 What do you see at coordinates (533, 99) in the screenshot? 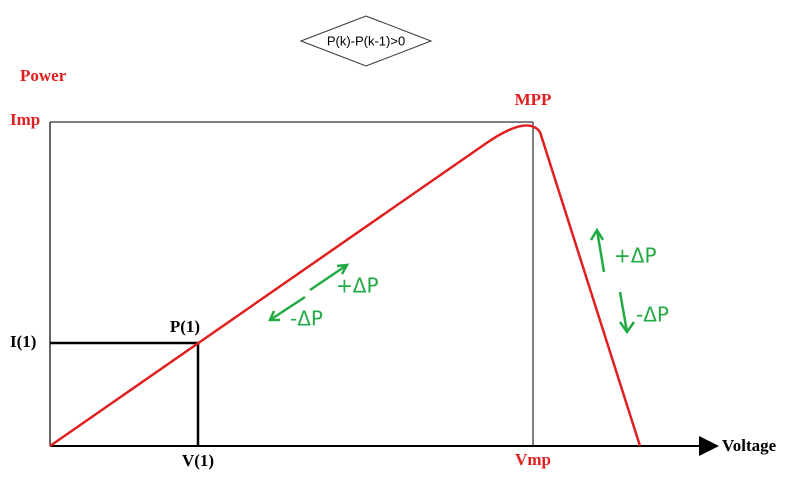
I see `mpp-label: MPP` at bounding box center [533, 99].